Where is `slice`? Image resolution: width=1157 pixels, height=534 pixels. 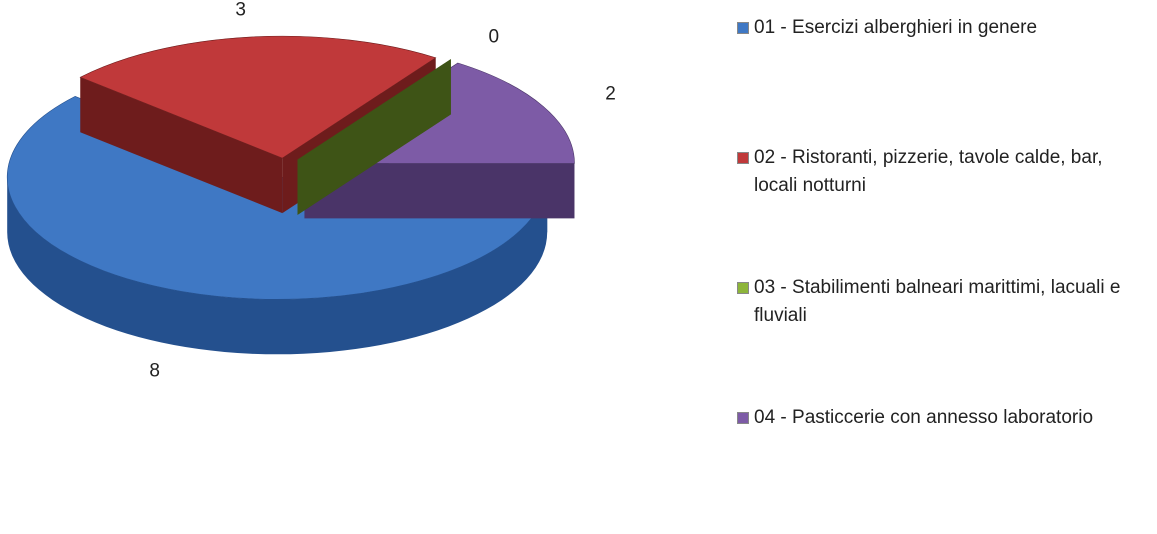 slice is located at coordinates (374, 137).